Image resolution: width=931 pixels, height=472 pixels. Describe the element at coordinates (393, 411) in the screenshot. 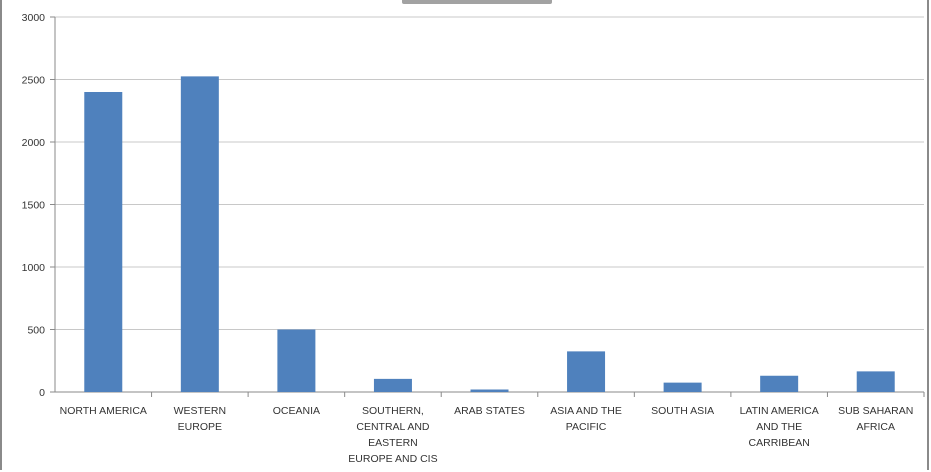

I see `category-label: SOUTHERN,` at that location.